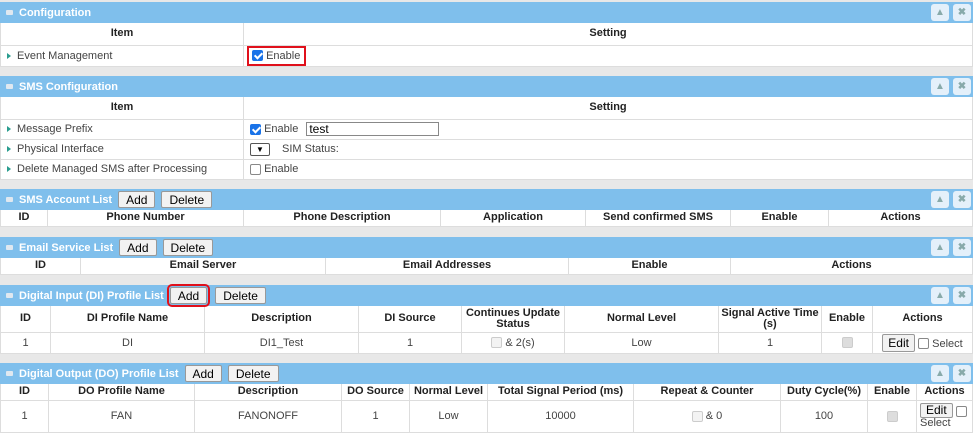 This screenshot has width=973, height=433. What do you see at coordinates (55, 129) in the screenshot?
I see `message-prefix-label: Message Prefix` at bounding box center [55, 129].